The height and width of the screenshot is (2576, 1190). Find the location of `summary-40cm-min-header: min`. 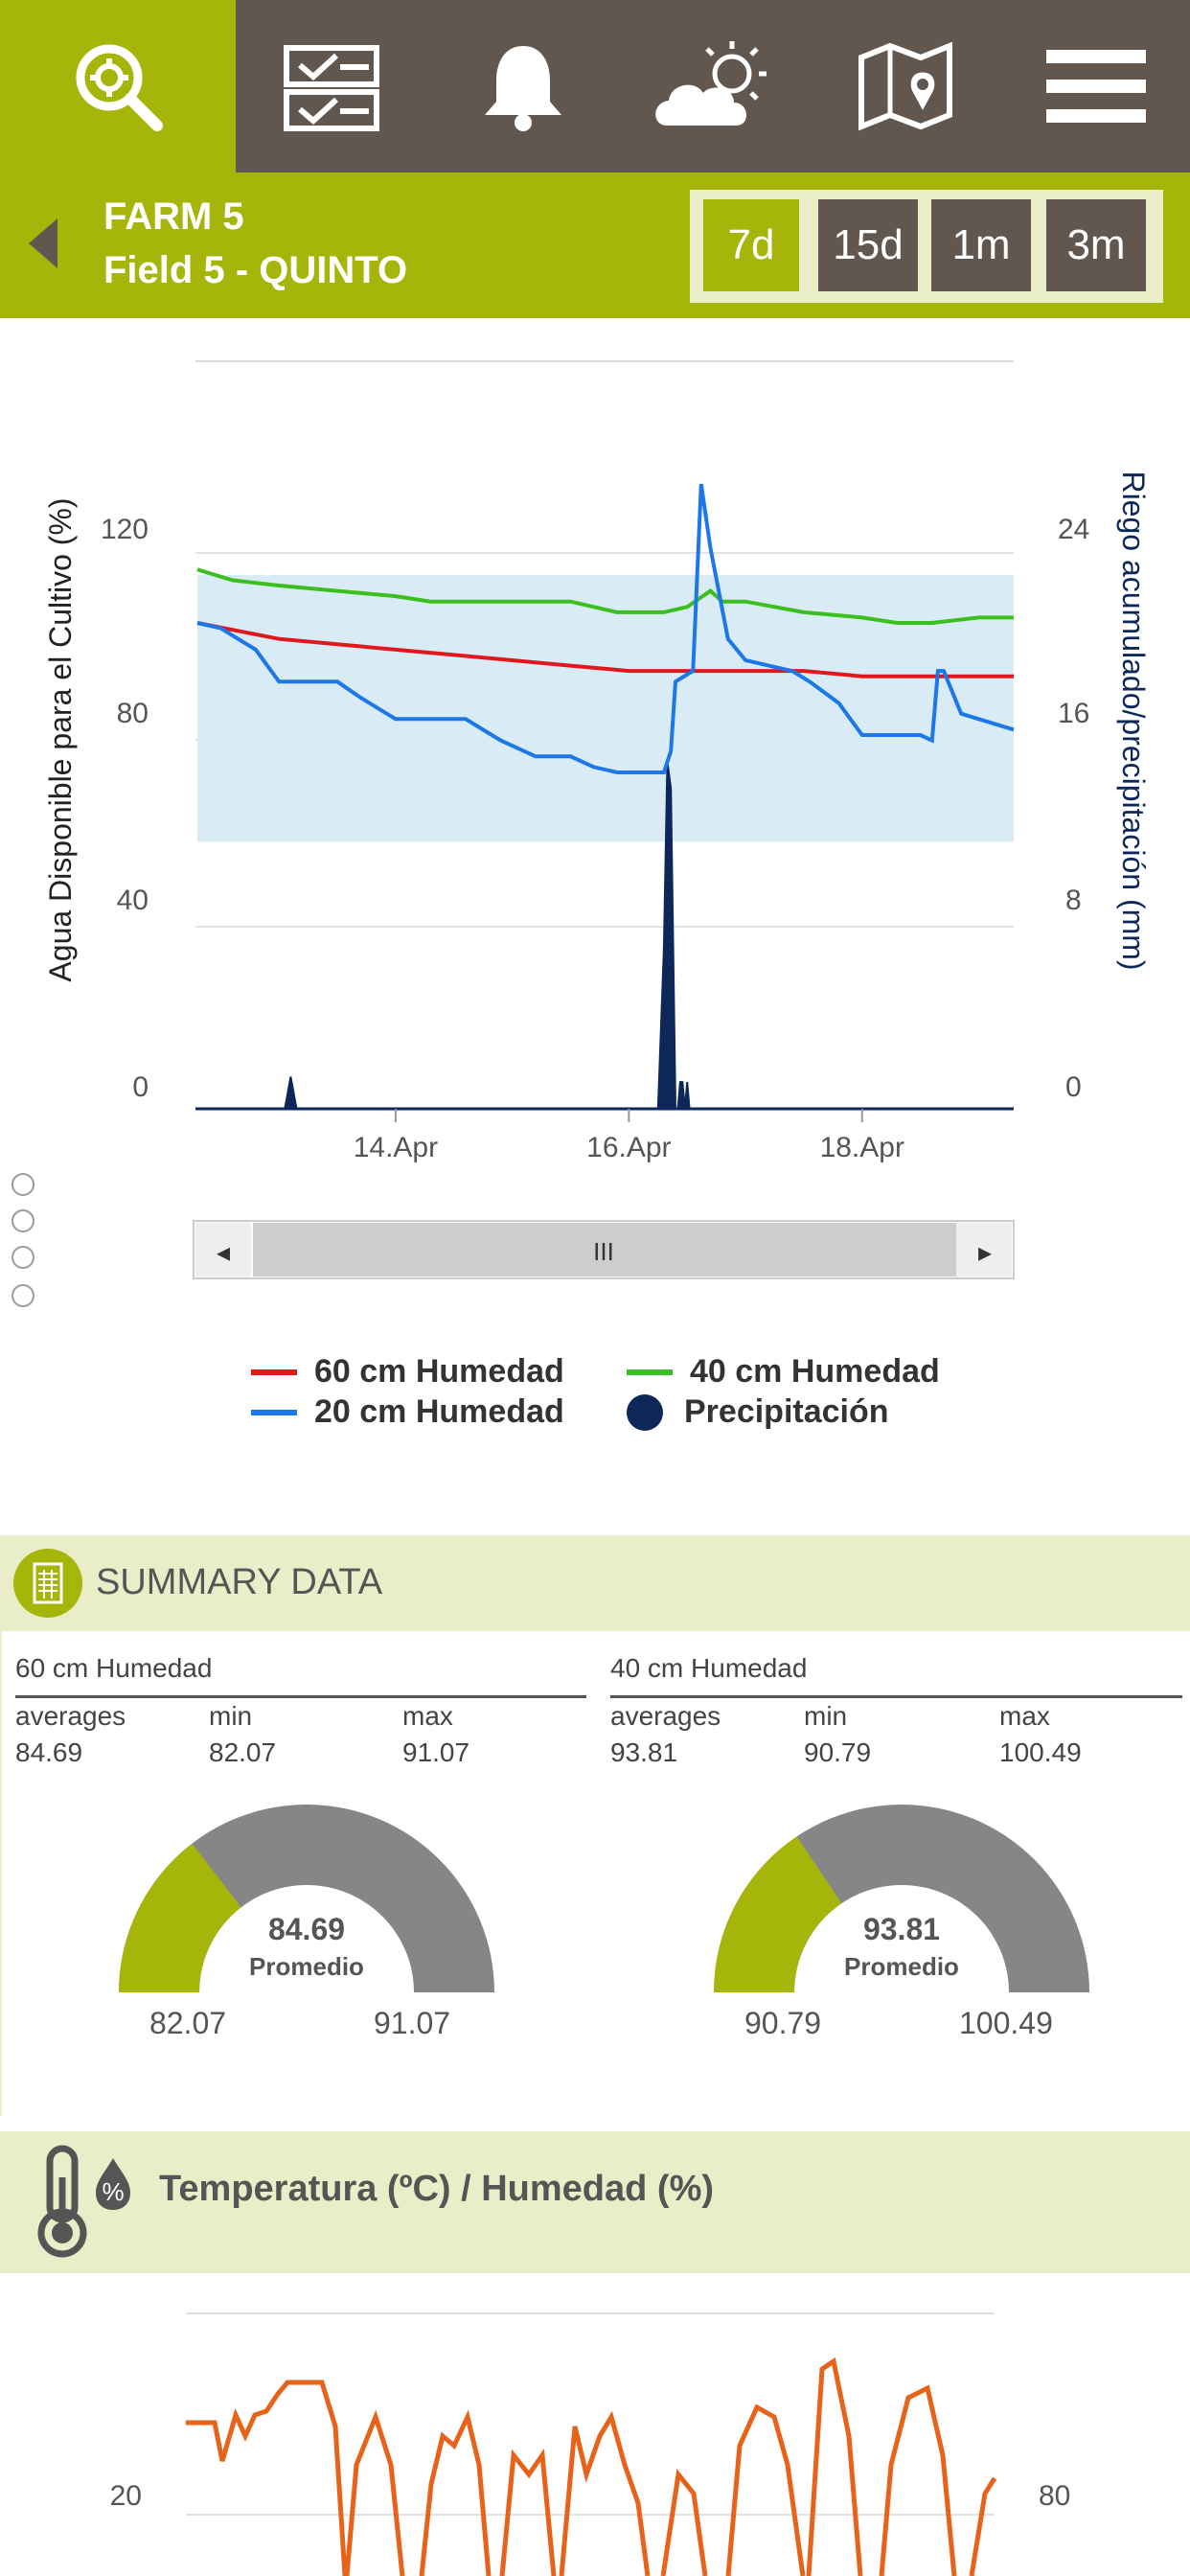

summary-40cm-min-header: min is located at coordinates (826, 1716).